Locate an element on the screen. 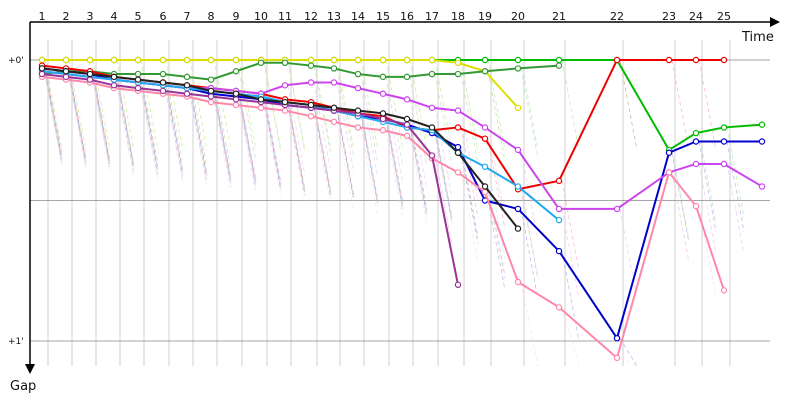 This screenshot has height=400, width=800. series-group is located at coordinates (280, 83).